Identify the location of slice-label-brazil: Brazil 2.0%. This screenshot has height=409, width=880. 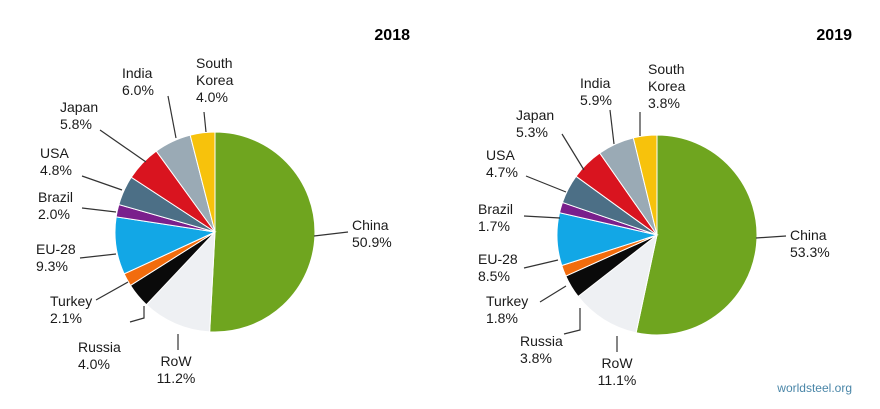
(55, 205).